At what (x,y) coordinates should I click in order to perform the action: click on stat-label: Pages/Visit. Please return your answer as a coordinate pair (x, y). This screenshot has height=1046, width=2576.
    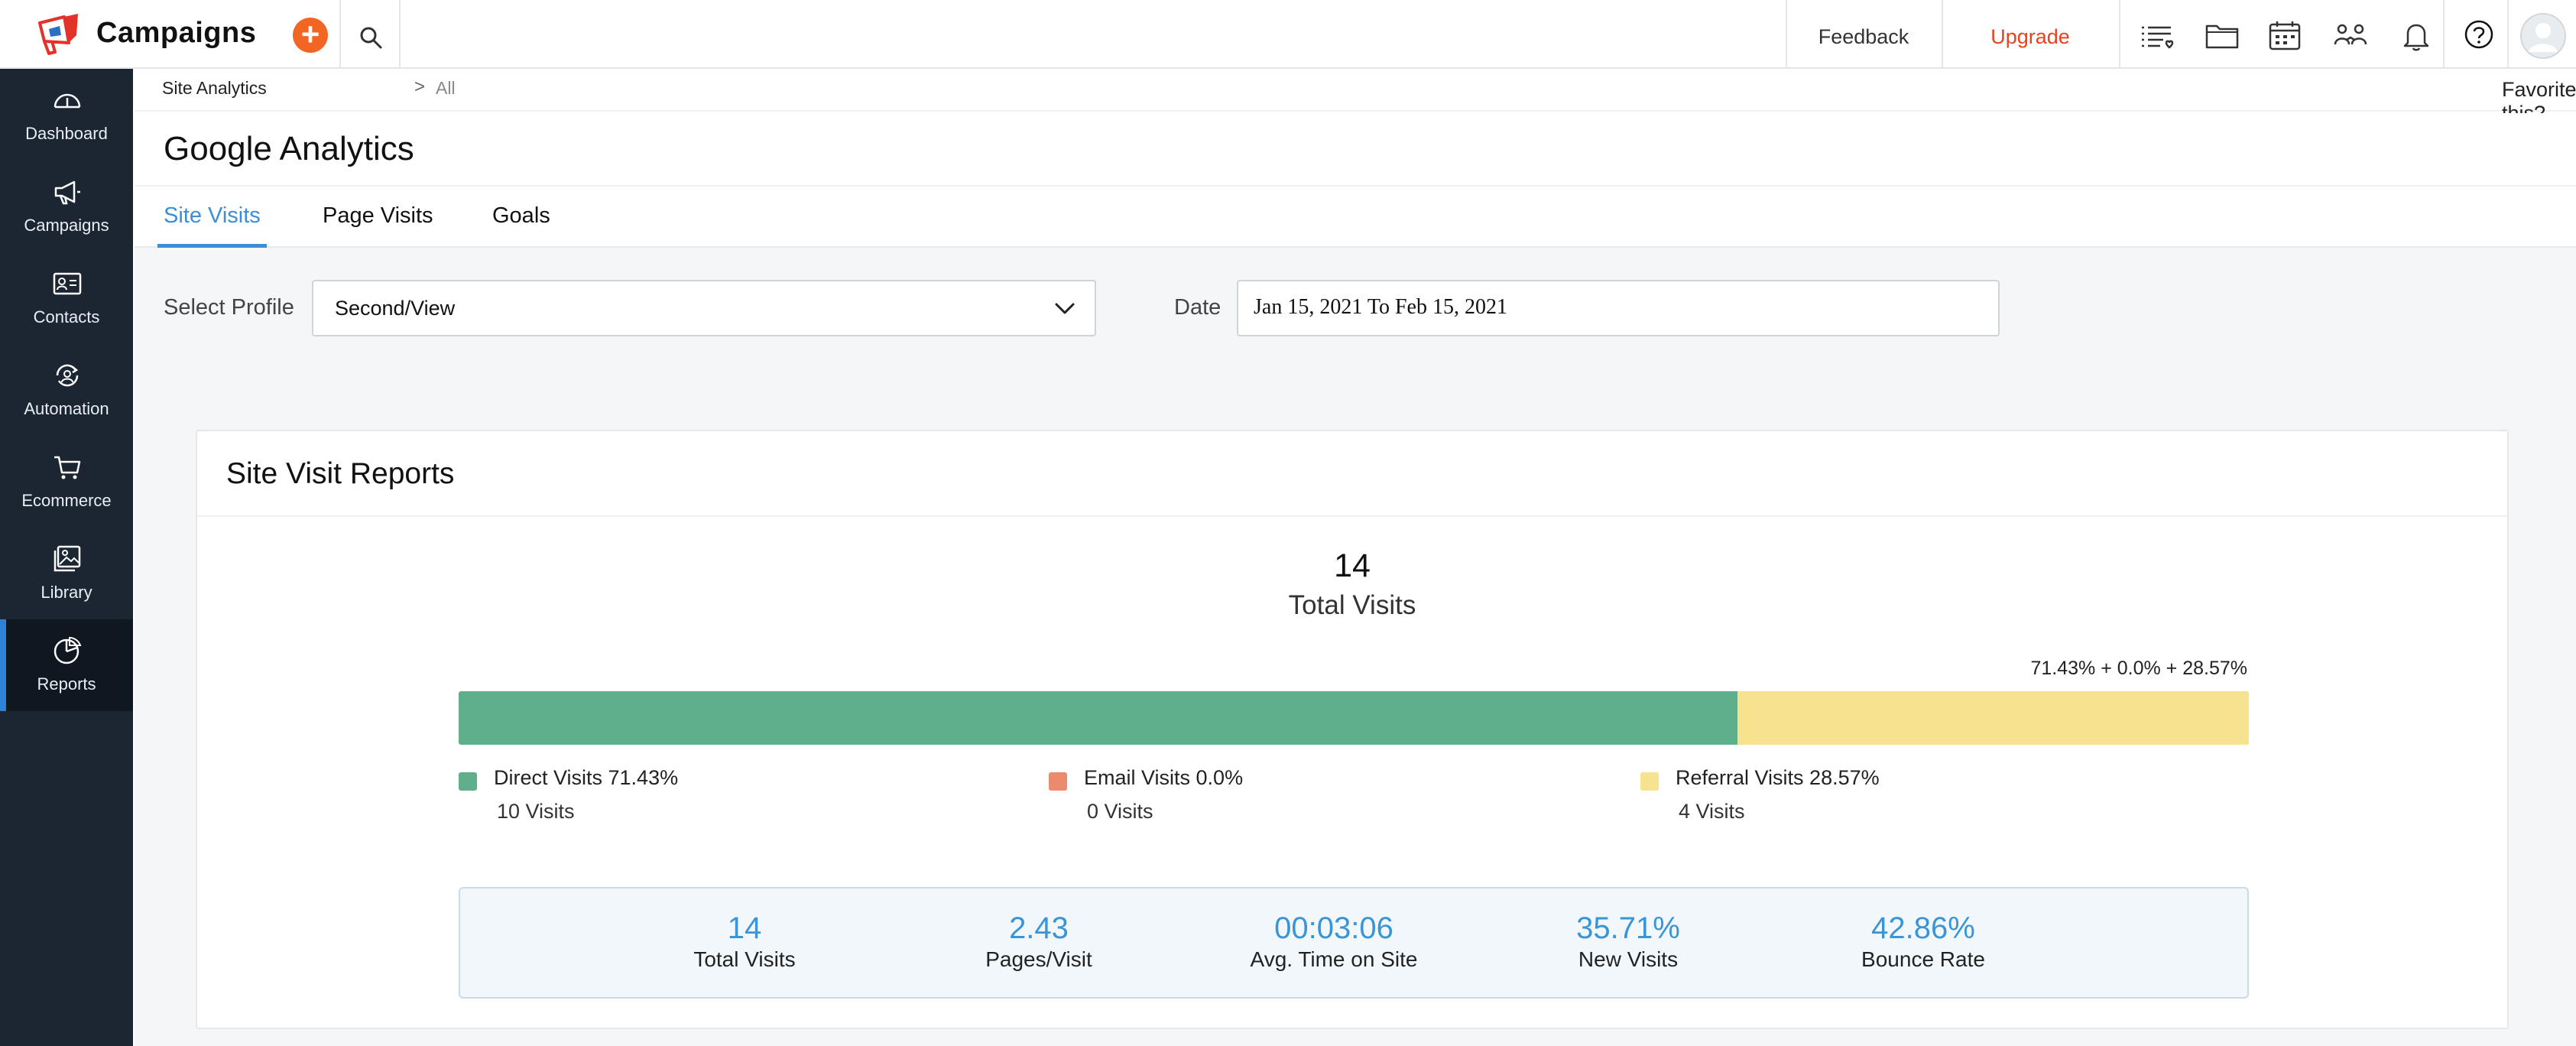
    Looking at the image, I should click on (1038, 959).